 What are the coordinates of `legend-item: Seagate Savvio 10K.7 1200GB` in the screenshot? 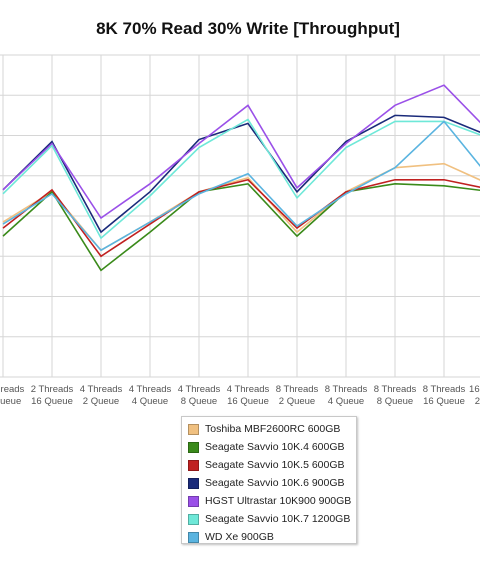 It's located at (272, 519).